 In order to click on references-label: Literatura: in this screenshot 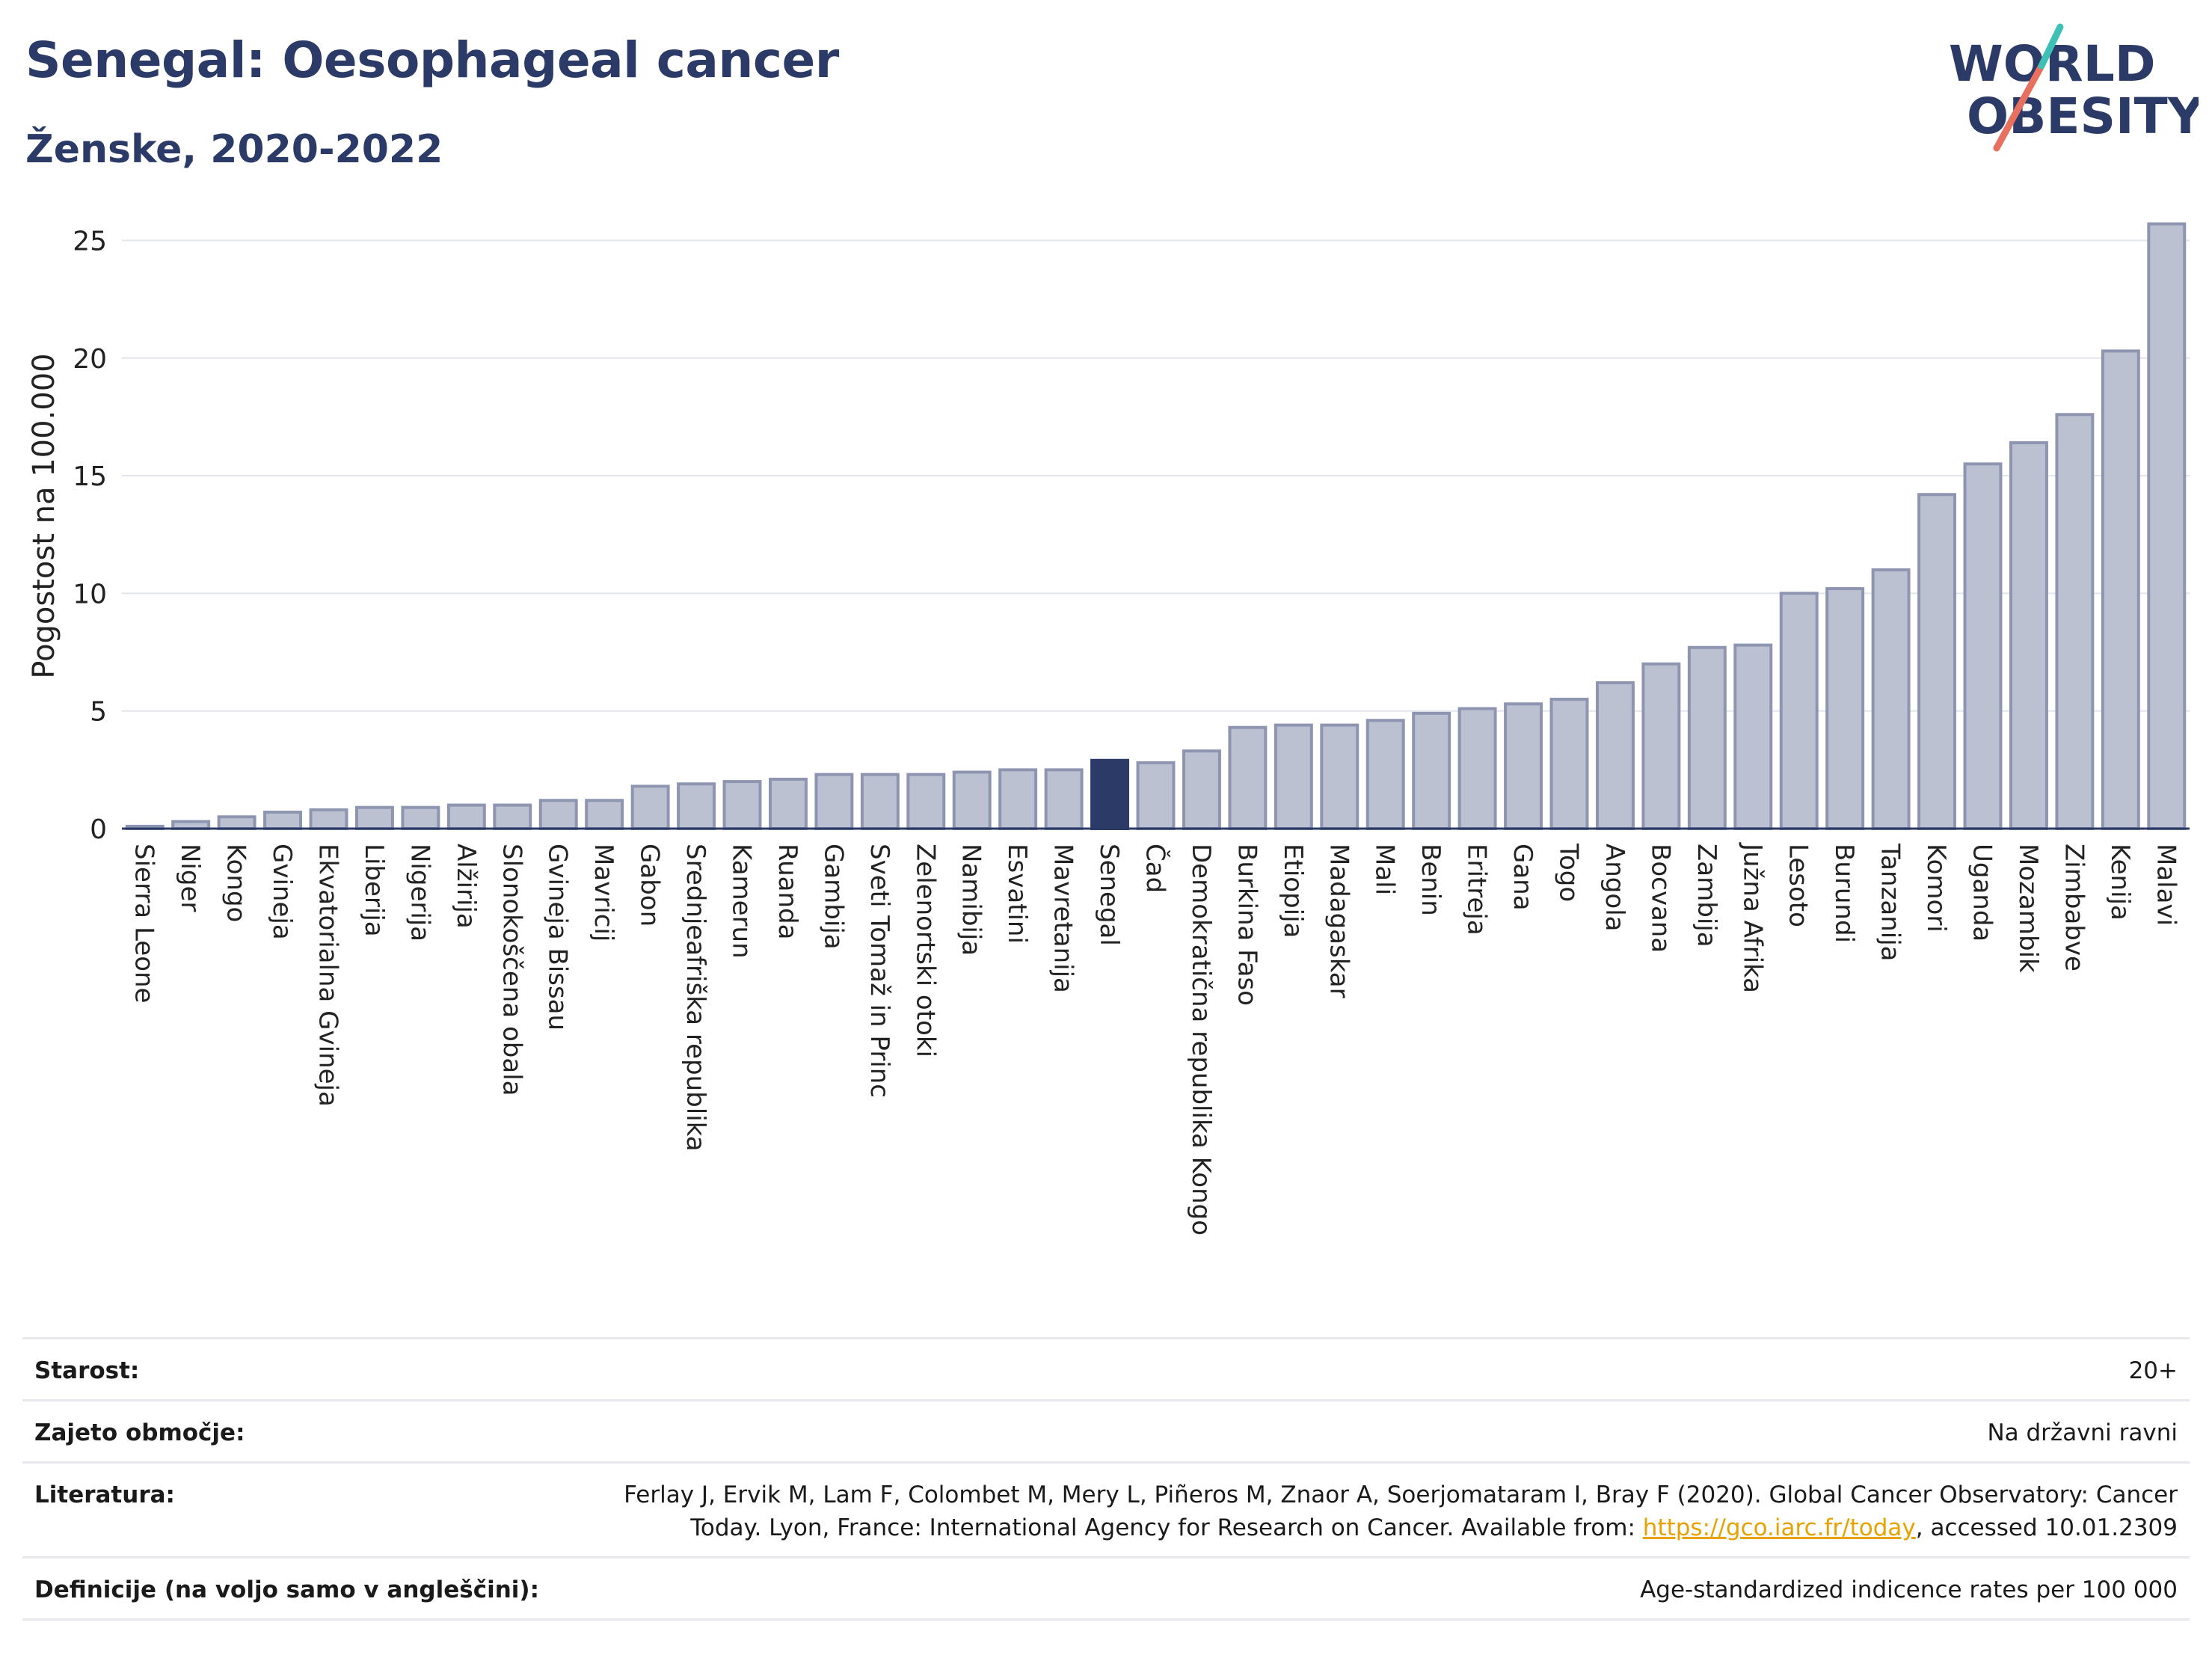, I will do `click(104, 1494)`.